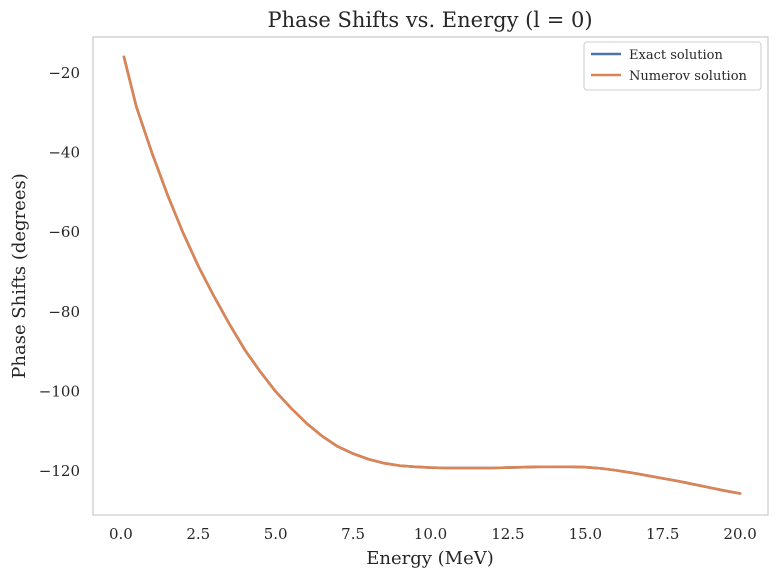 This screenshot has height=578, width=777. Describe the element at coordinates (430, 534) in the screenshot. I see `x-tick-label: 10.0` at that location.